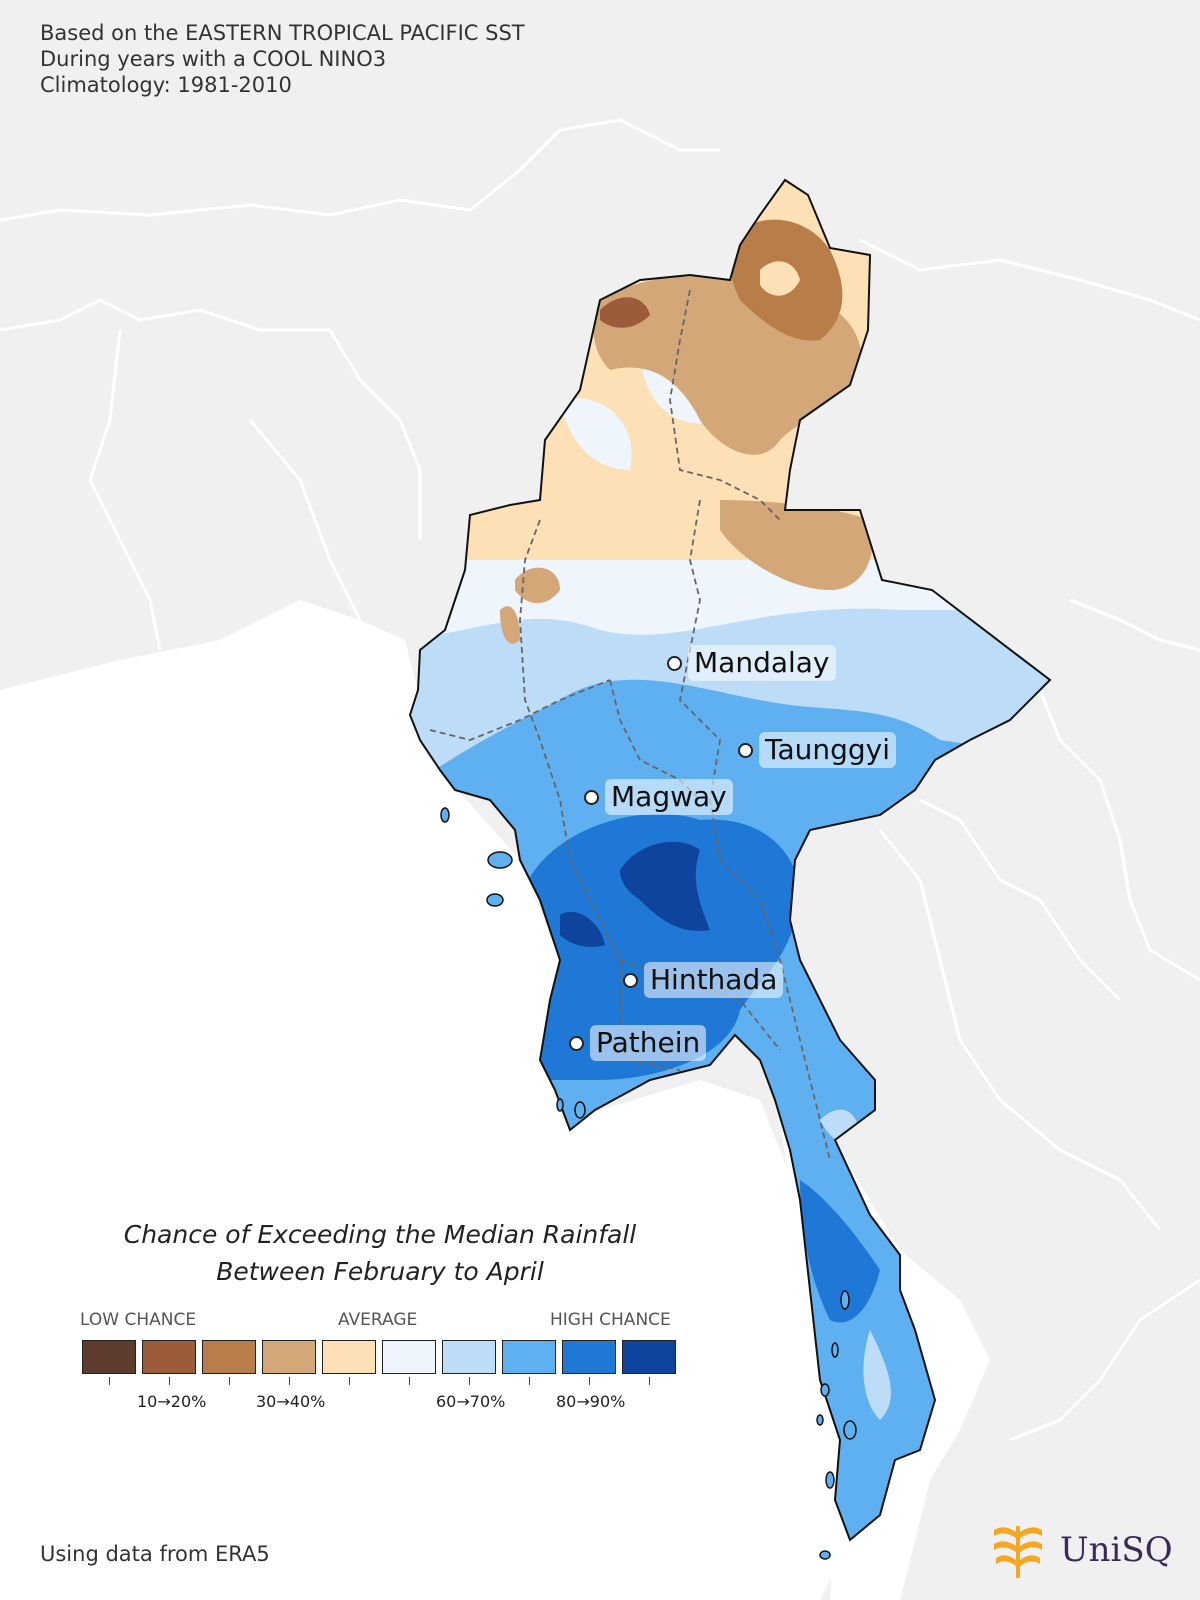  I want to click on legend-title-line-1: Chance of Exceeding the Median Rainfall, so click(380, 1234).